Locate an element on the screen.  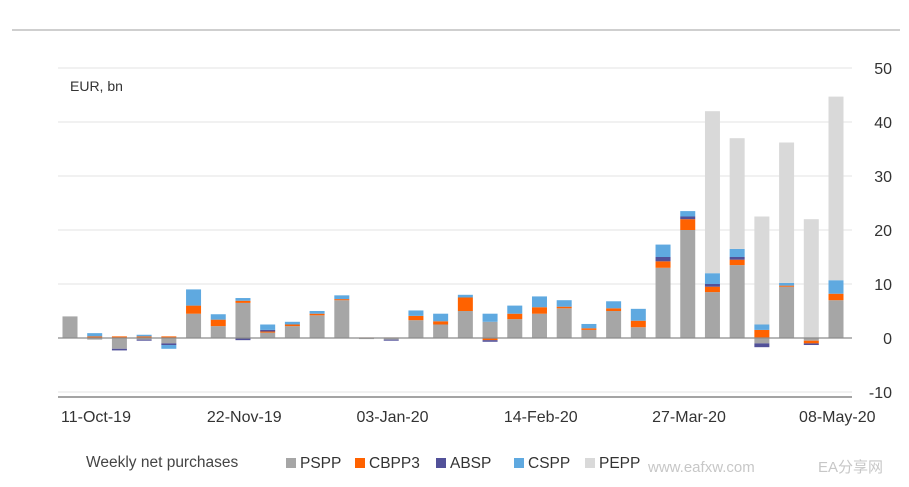
y-tick-label: 10 is located at coordinates (883, 285).